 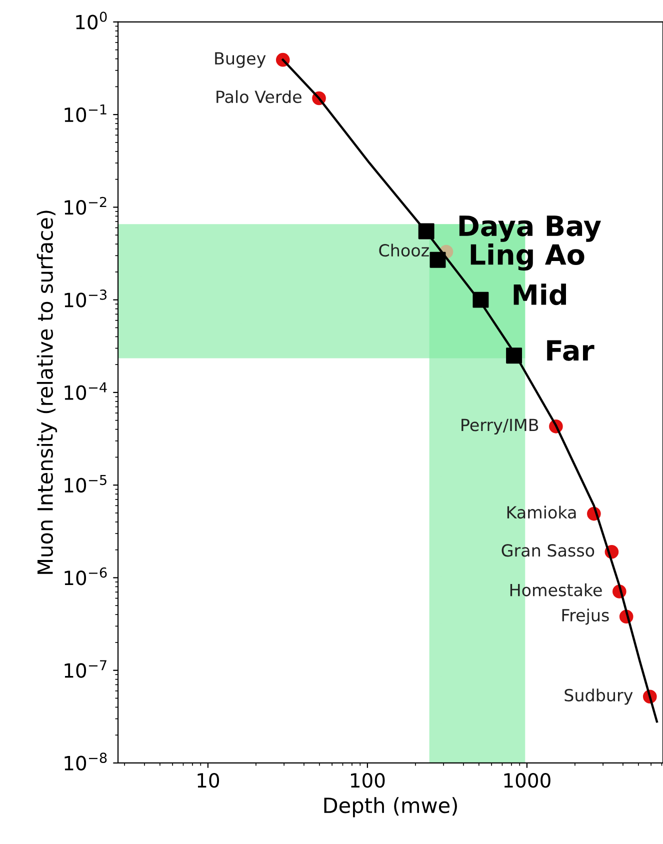 I want to click on annotation: Daya Bay, so click(x=530, y=229).